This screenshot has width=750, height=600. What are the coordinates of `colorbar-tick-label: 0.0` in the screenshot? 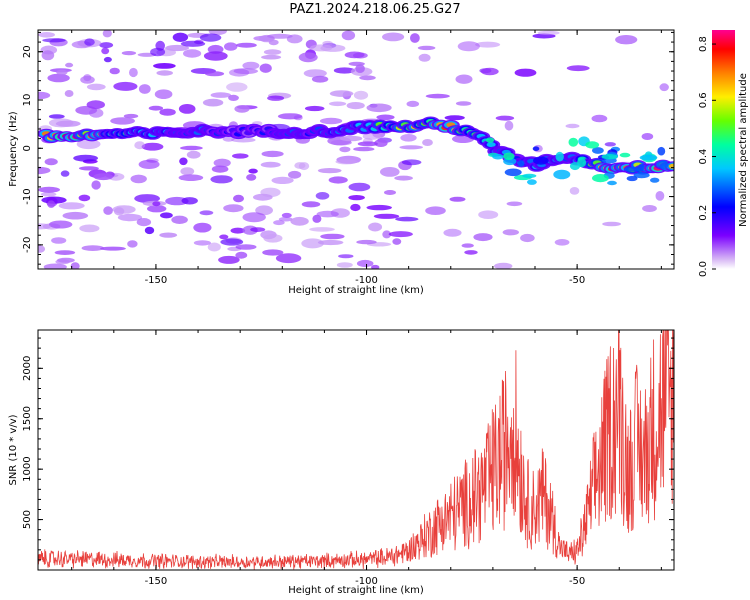 It's located at (703, 269).